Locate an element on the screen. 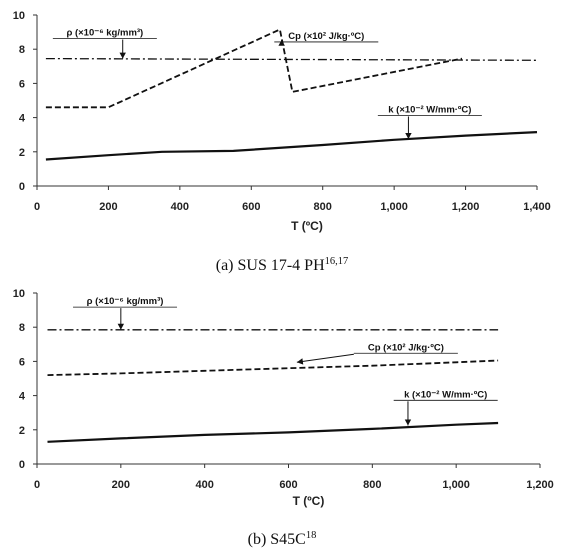 This screenshot has height=555, width=565. caption-reference: 18 is located at coordinates (311, 535).